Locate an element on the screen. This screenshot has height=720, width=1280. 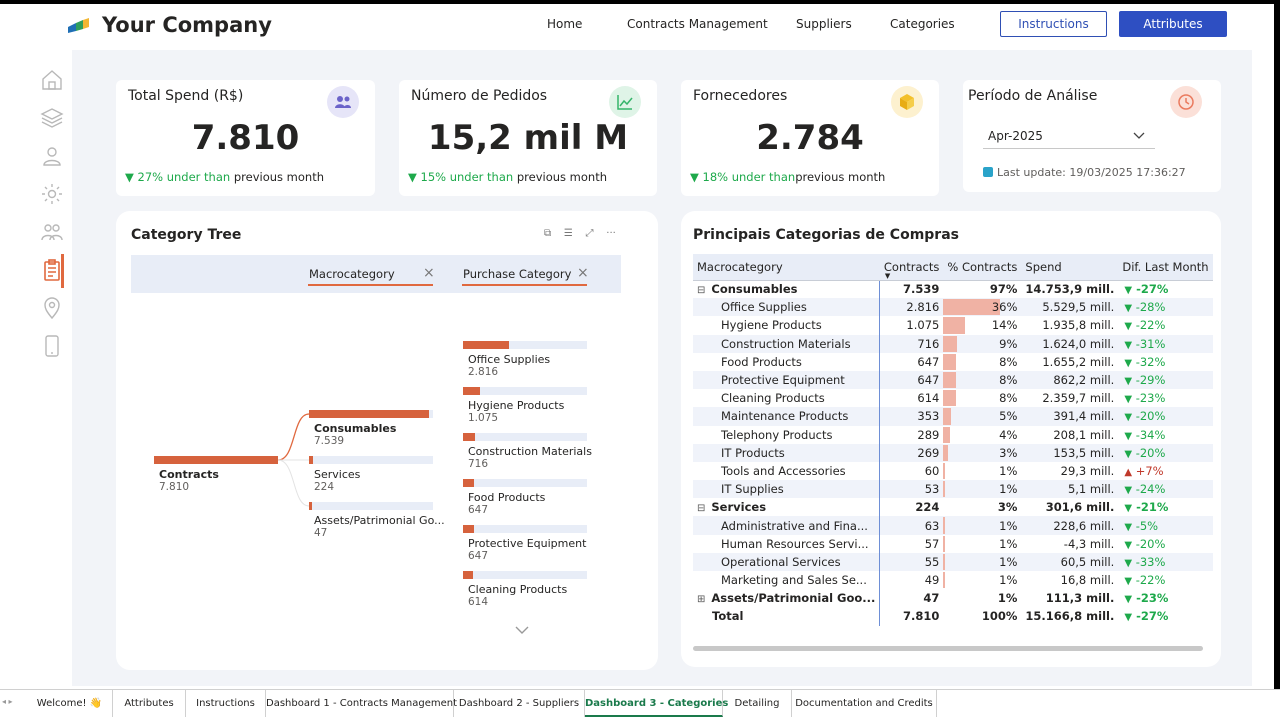
matrix-row: Telephony Products 289 4% 208,1 mill. ▼ -34% is located at coordinates (953, 434).